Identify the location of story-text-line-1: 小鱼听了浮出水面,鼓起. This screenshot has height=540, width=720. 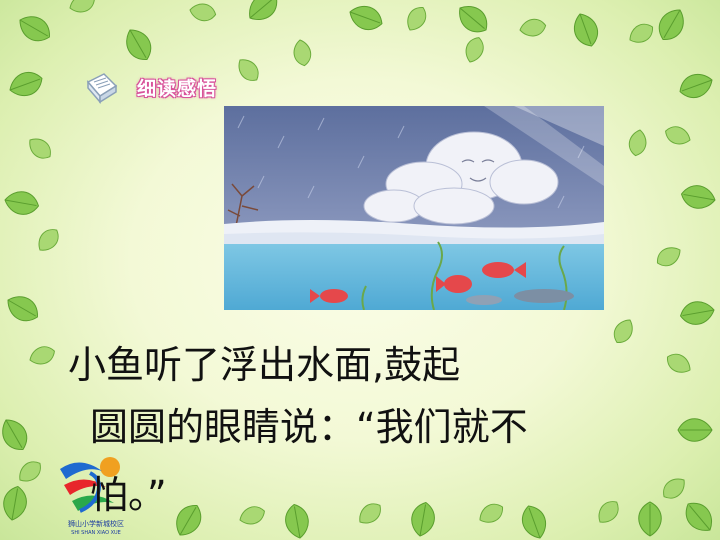
(264, 365).